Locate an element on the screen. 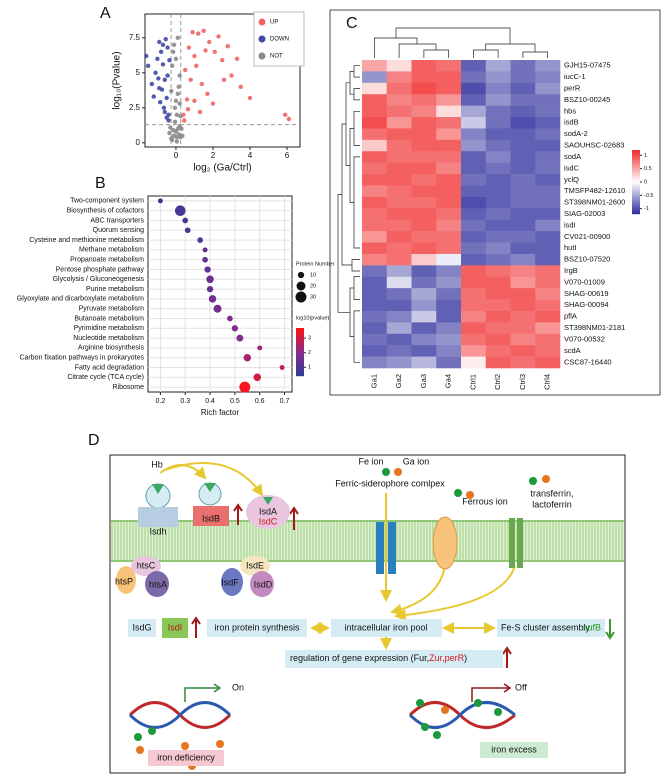 The width and height of the screenshot is (669, 779). protein-label: IsdD is located at coordinates (263, 584).